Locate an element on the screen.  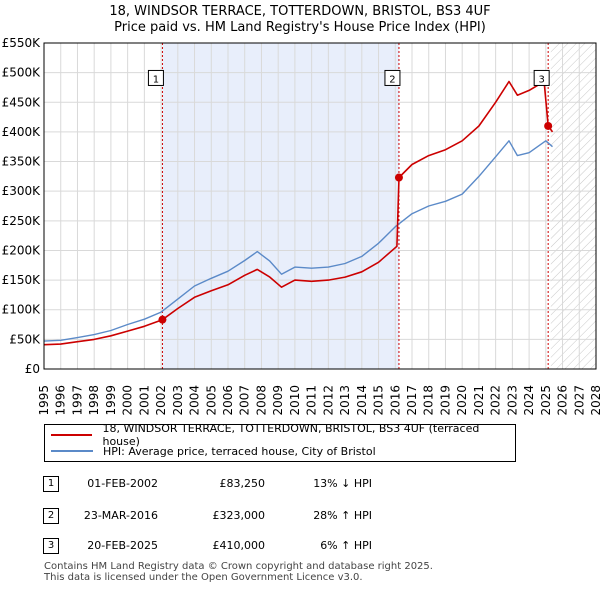
x-tick-label: 1999 is located at coordinates (111, 400).